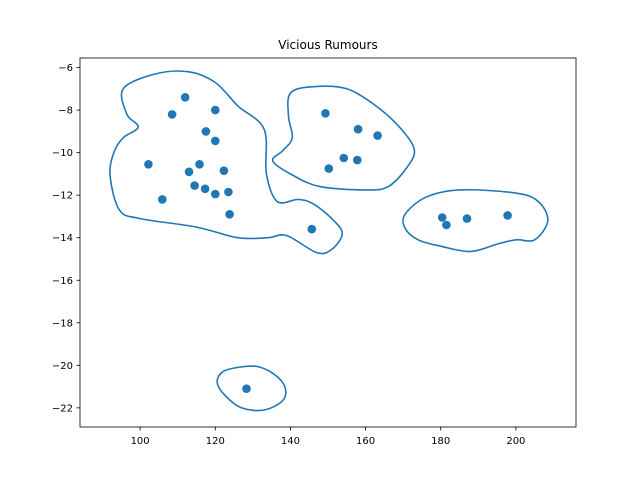 The image size is (640, 480). I want to click on chart-title: Vicious Rumours, so click(327, 45).